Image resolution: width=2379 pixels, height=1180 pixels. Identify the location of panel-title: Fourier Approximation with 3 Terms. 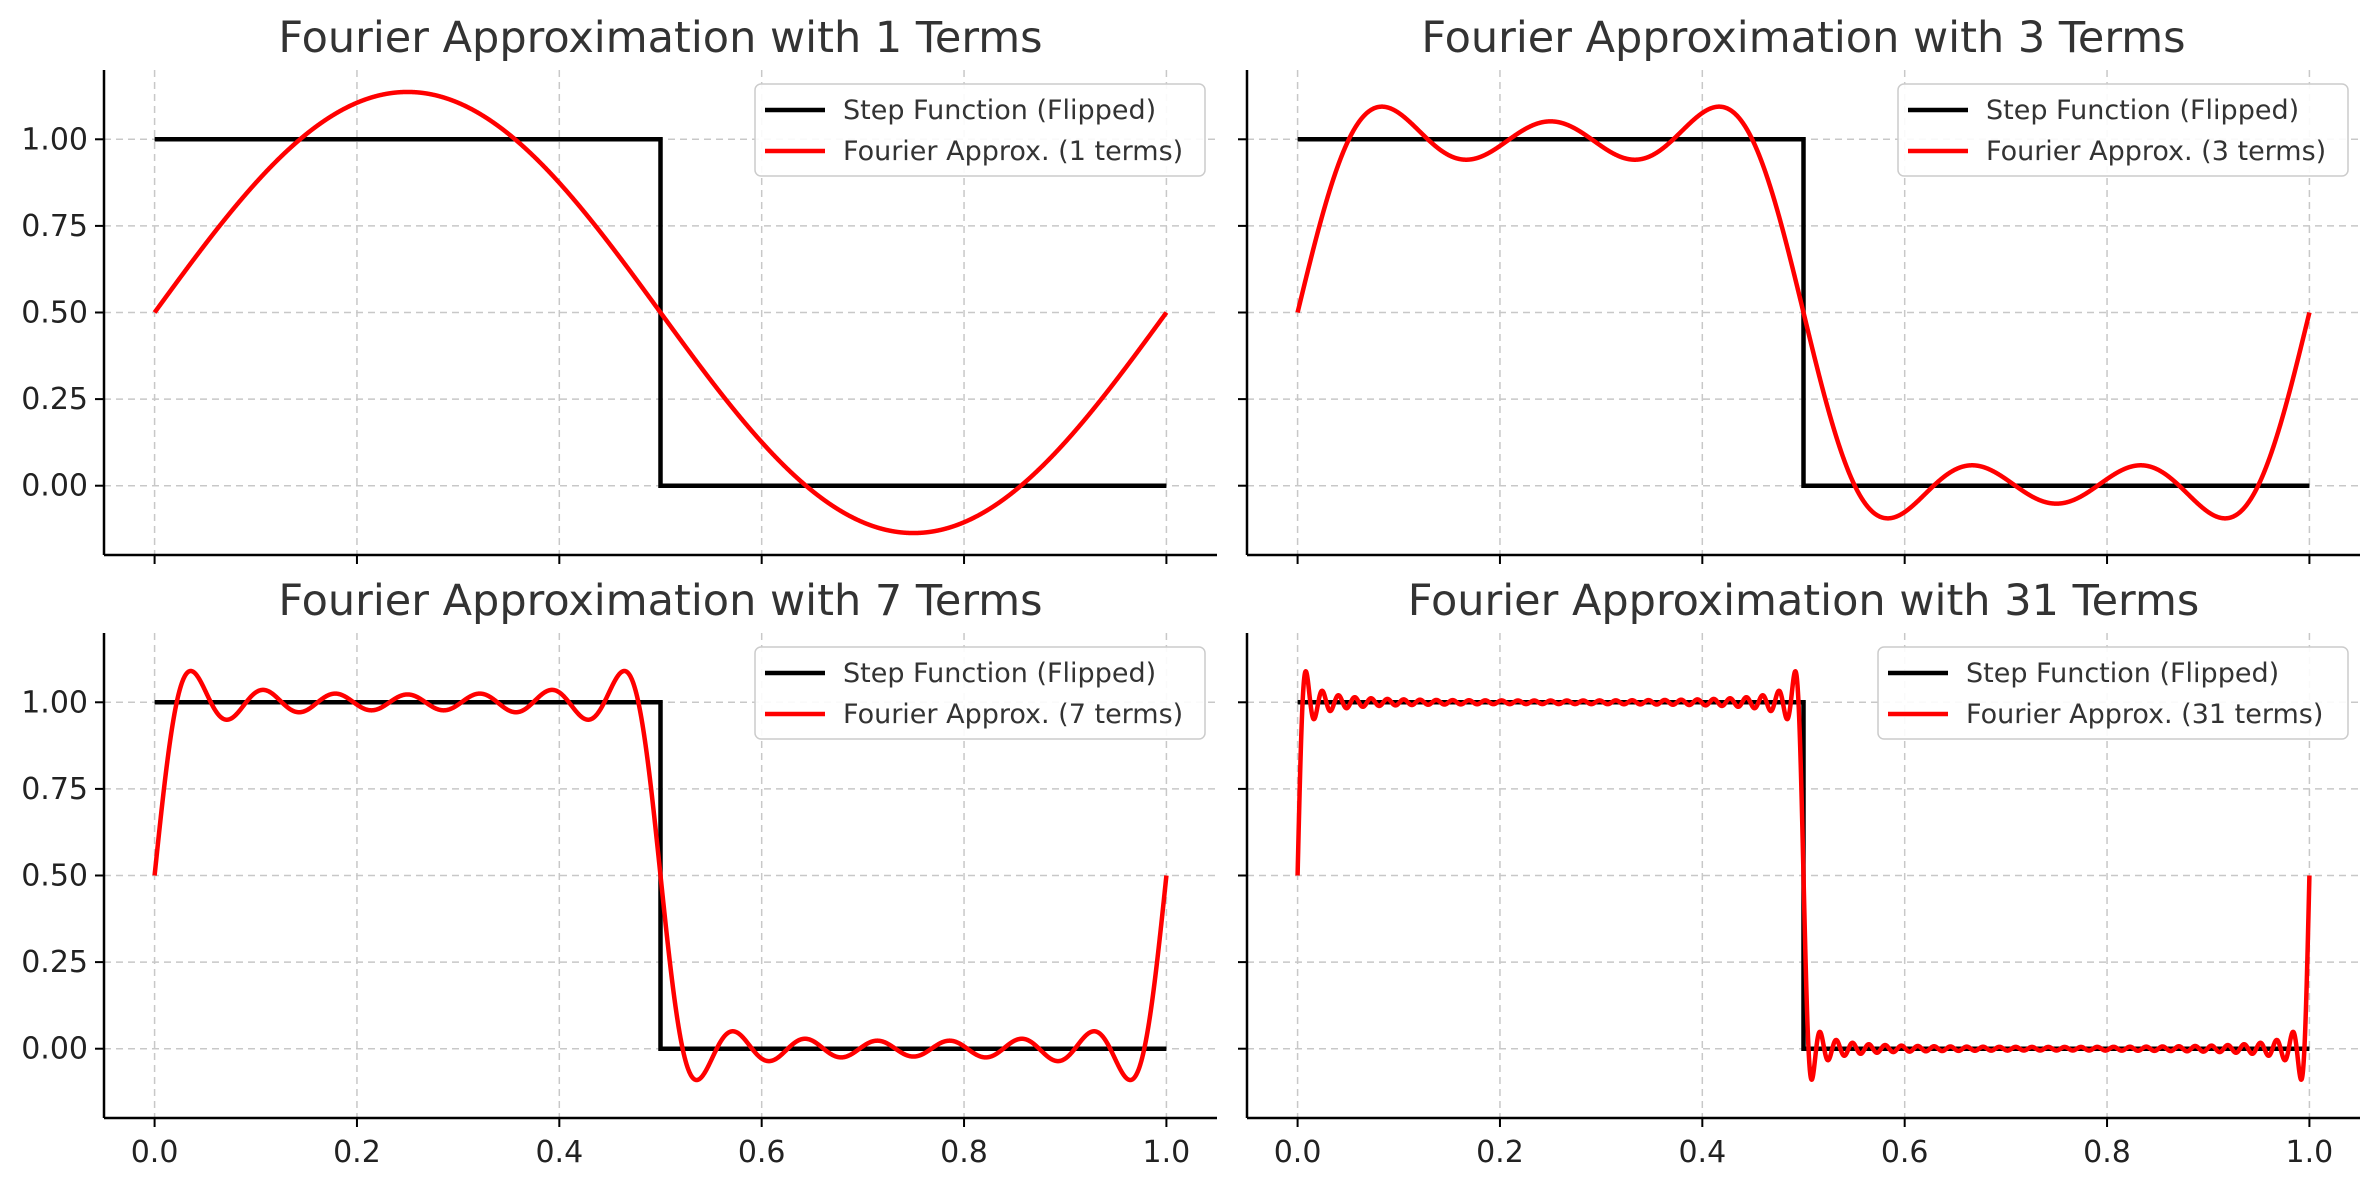
(1803, 38).